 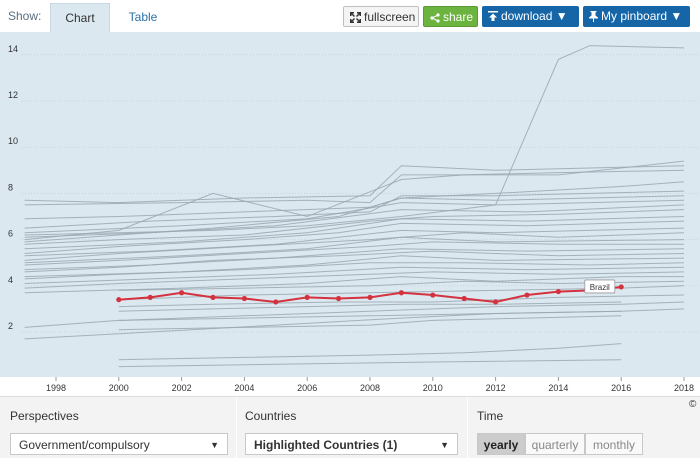 I want to click on time-yearly-button: yearly, so click(x=501, y=444).